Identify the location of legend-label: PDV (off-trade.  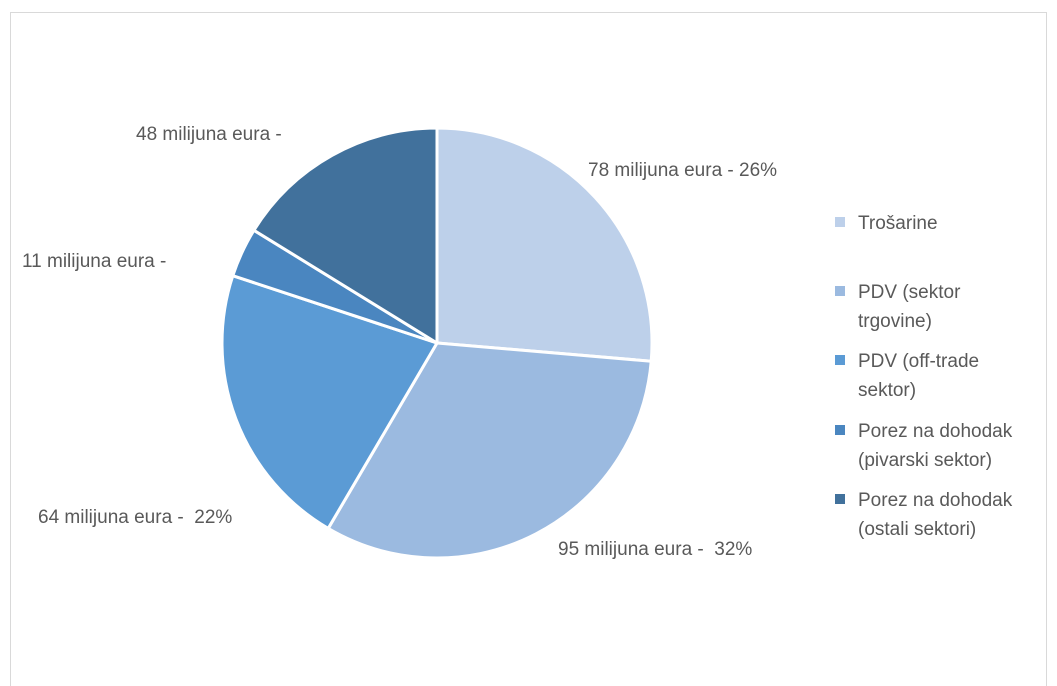
(918, 361).